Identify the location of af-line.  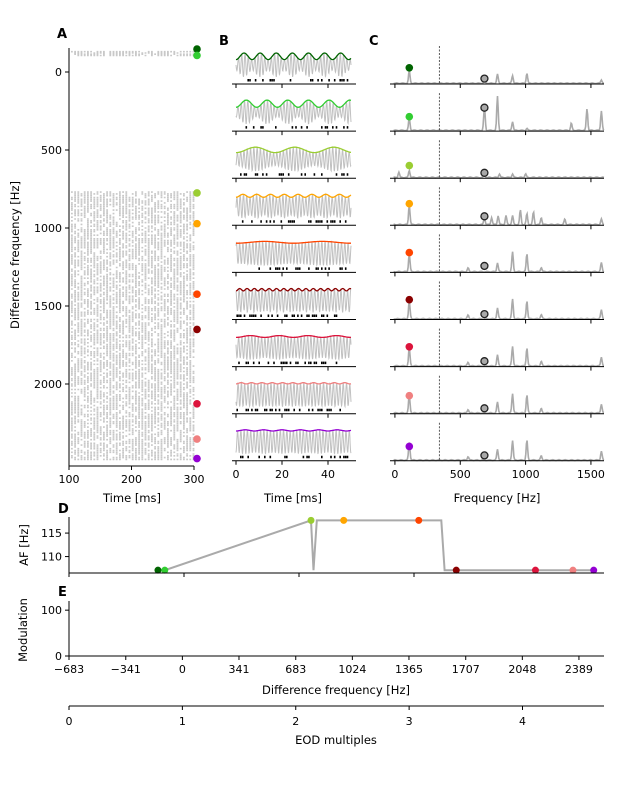
(376, 545).